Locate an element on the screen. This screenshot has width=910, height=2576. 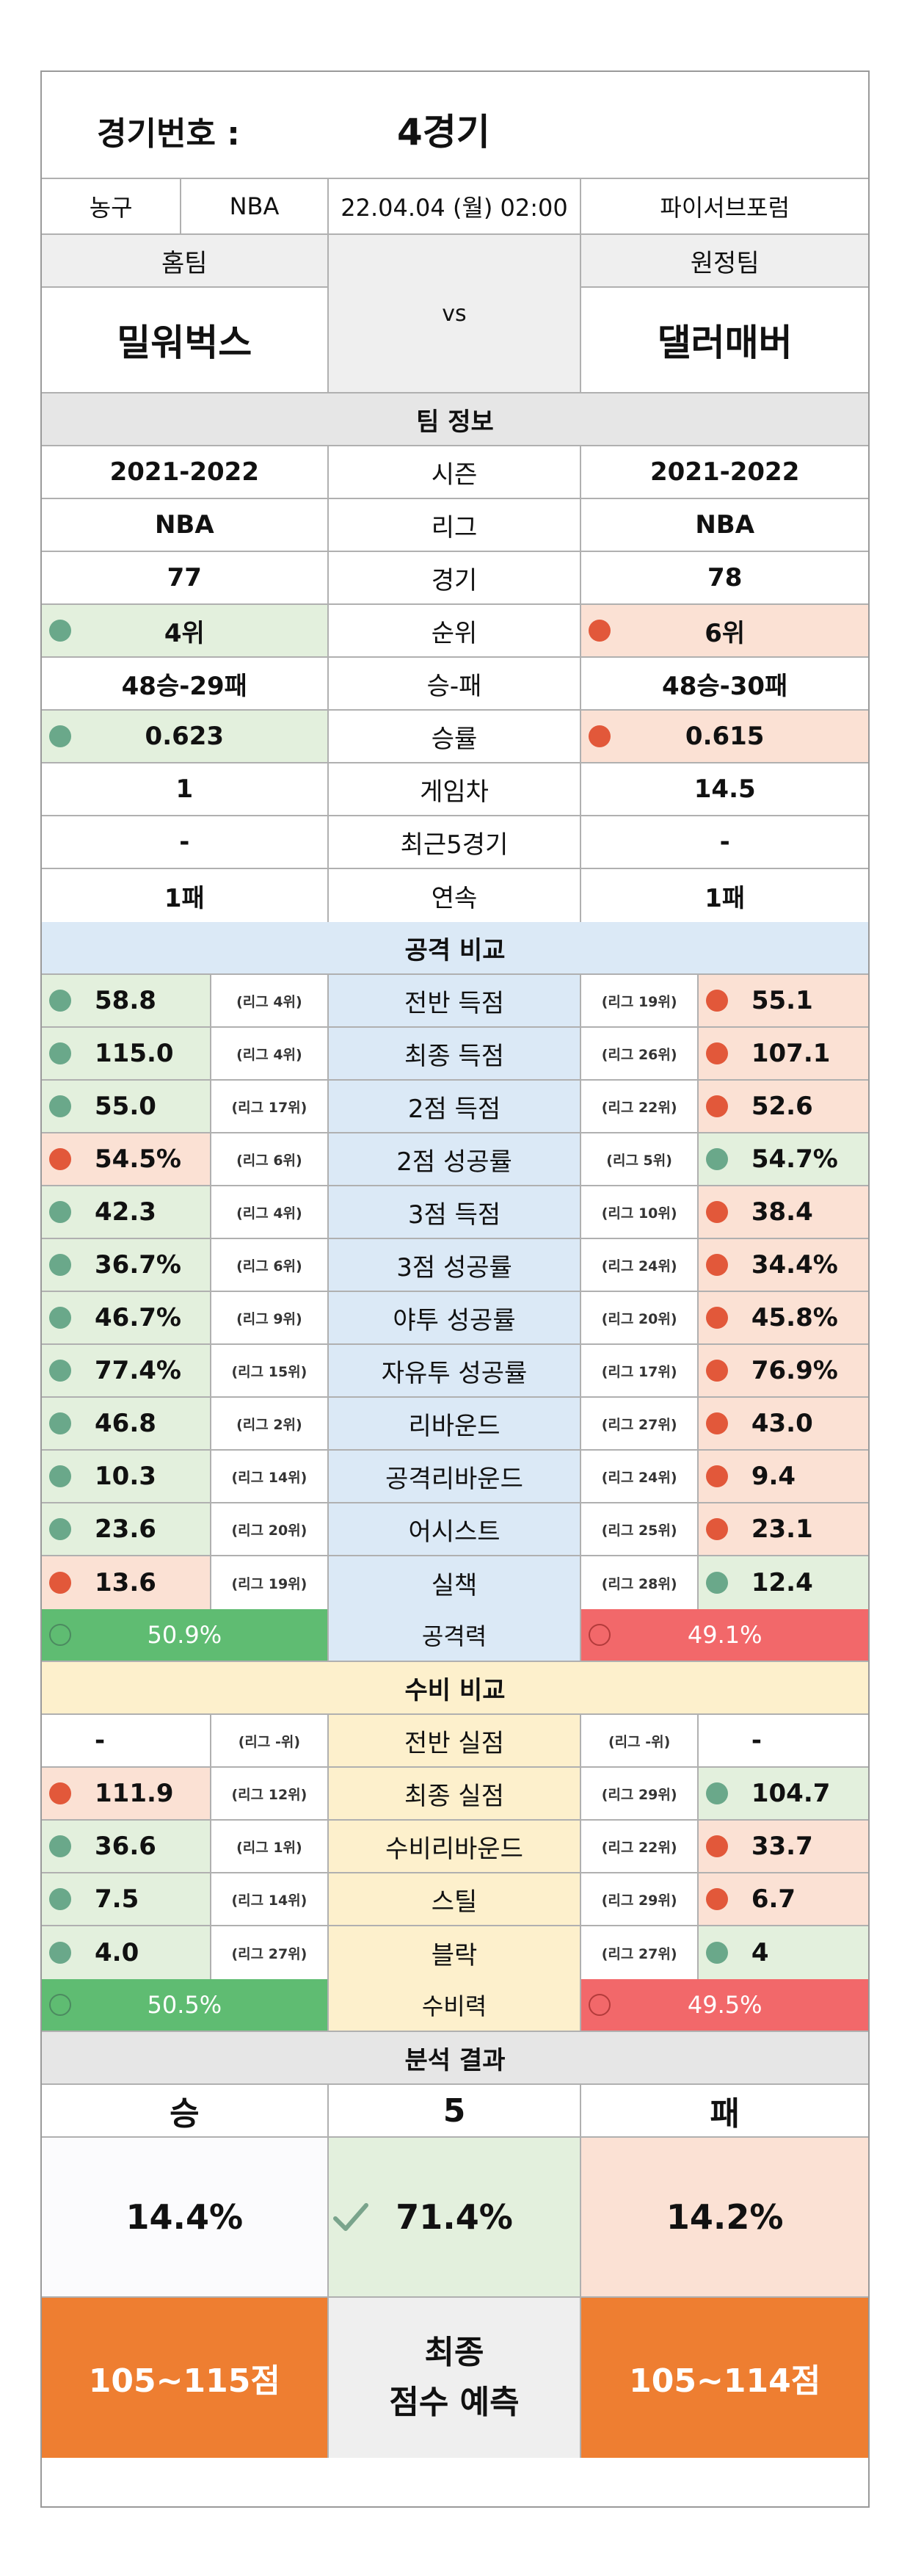
away-stat-value-cell: 55.1 is located at coordinates (783, 1001).